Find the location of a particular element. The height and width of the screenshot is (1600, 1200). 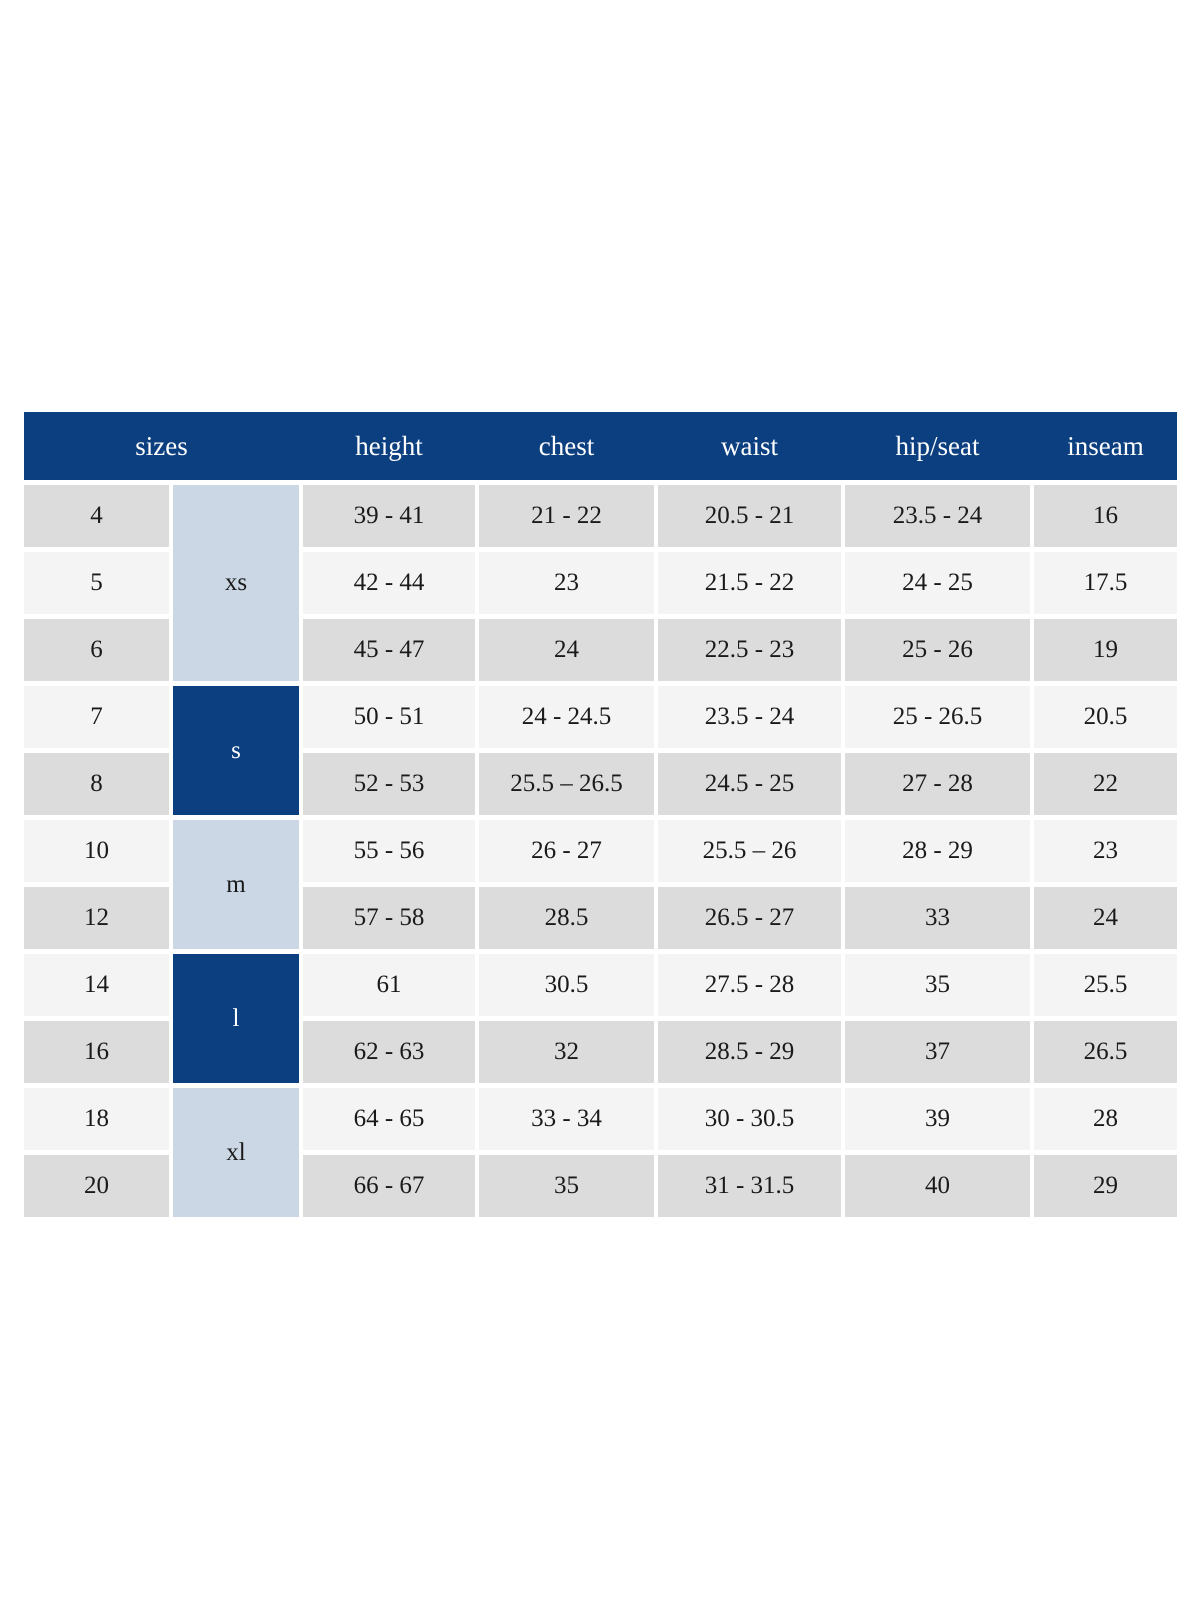

hip-seat-cell: 24 - 25 is located at coordinates (937, 583).